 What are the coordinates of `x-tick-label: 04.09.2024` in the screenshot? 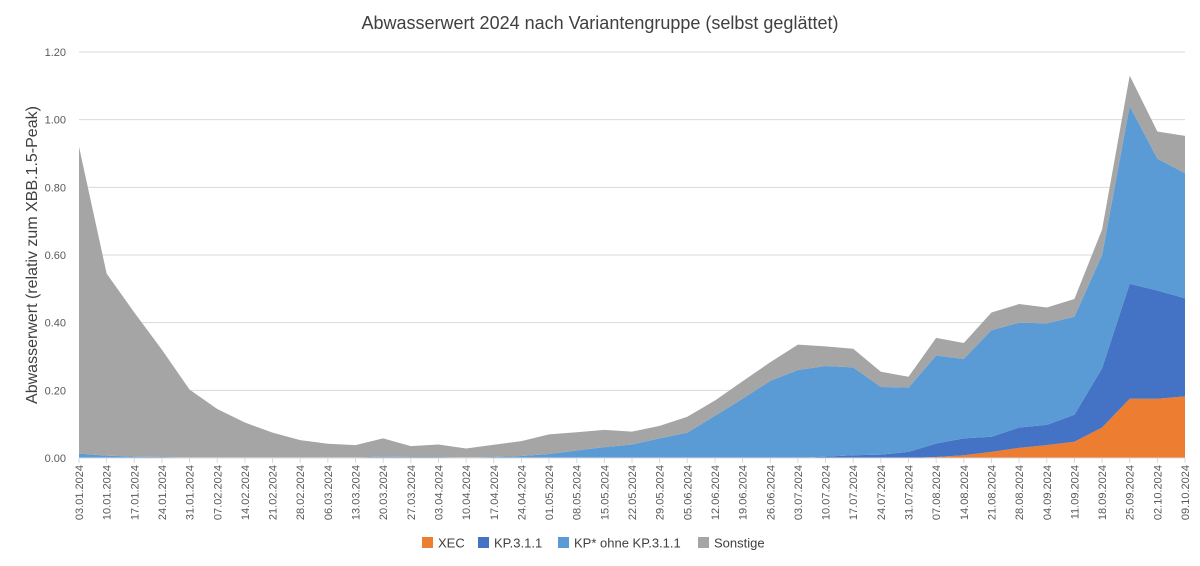 It's located at (1048, 492).